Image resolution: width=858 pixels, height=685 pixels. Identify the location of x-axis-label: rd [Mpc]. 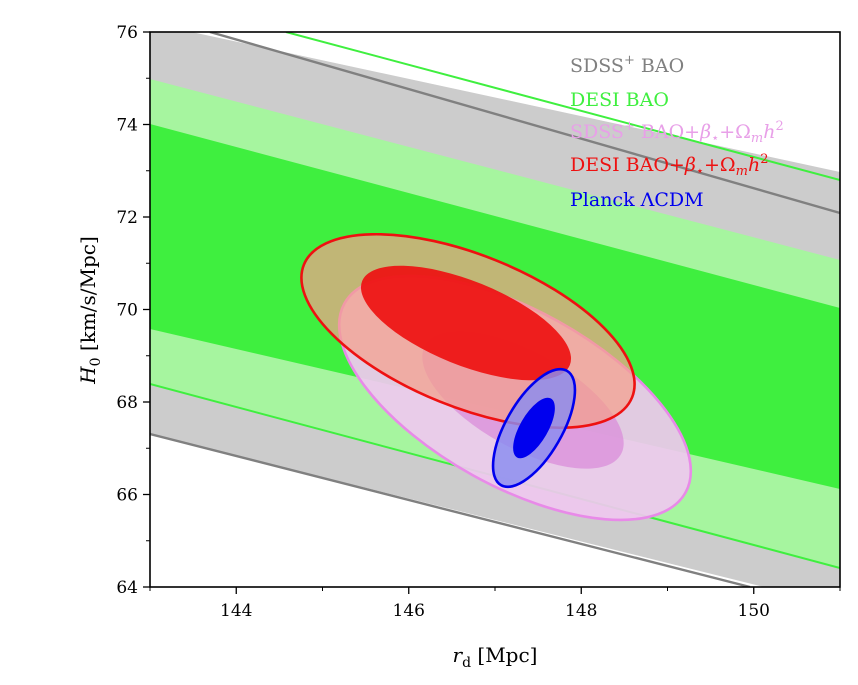
(495, 657).